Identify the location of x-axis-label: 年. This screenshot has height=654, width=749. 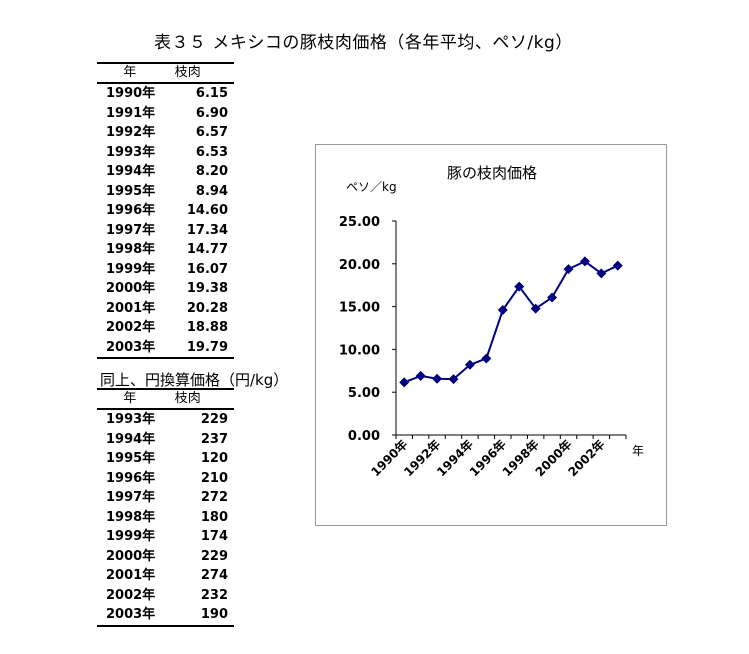
(638, 451).